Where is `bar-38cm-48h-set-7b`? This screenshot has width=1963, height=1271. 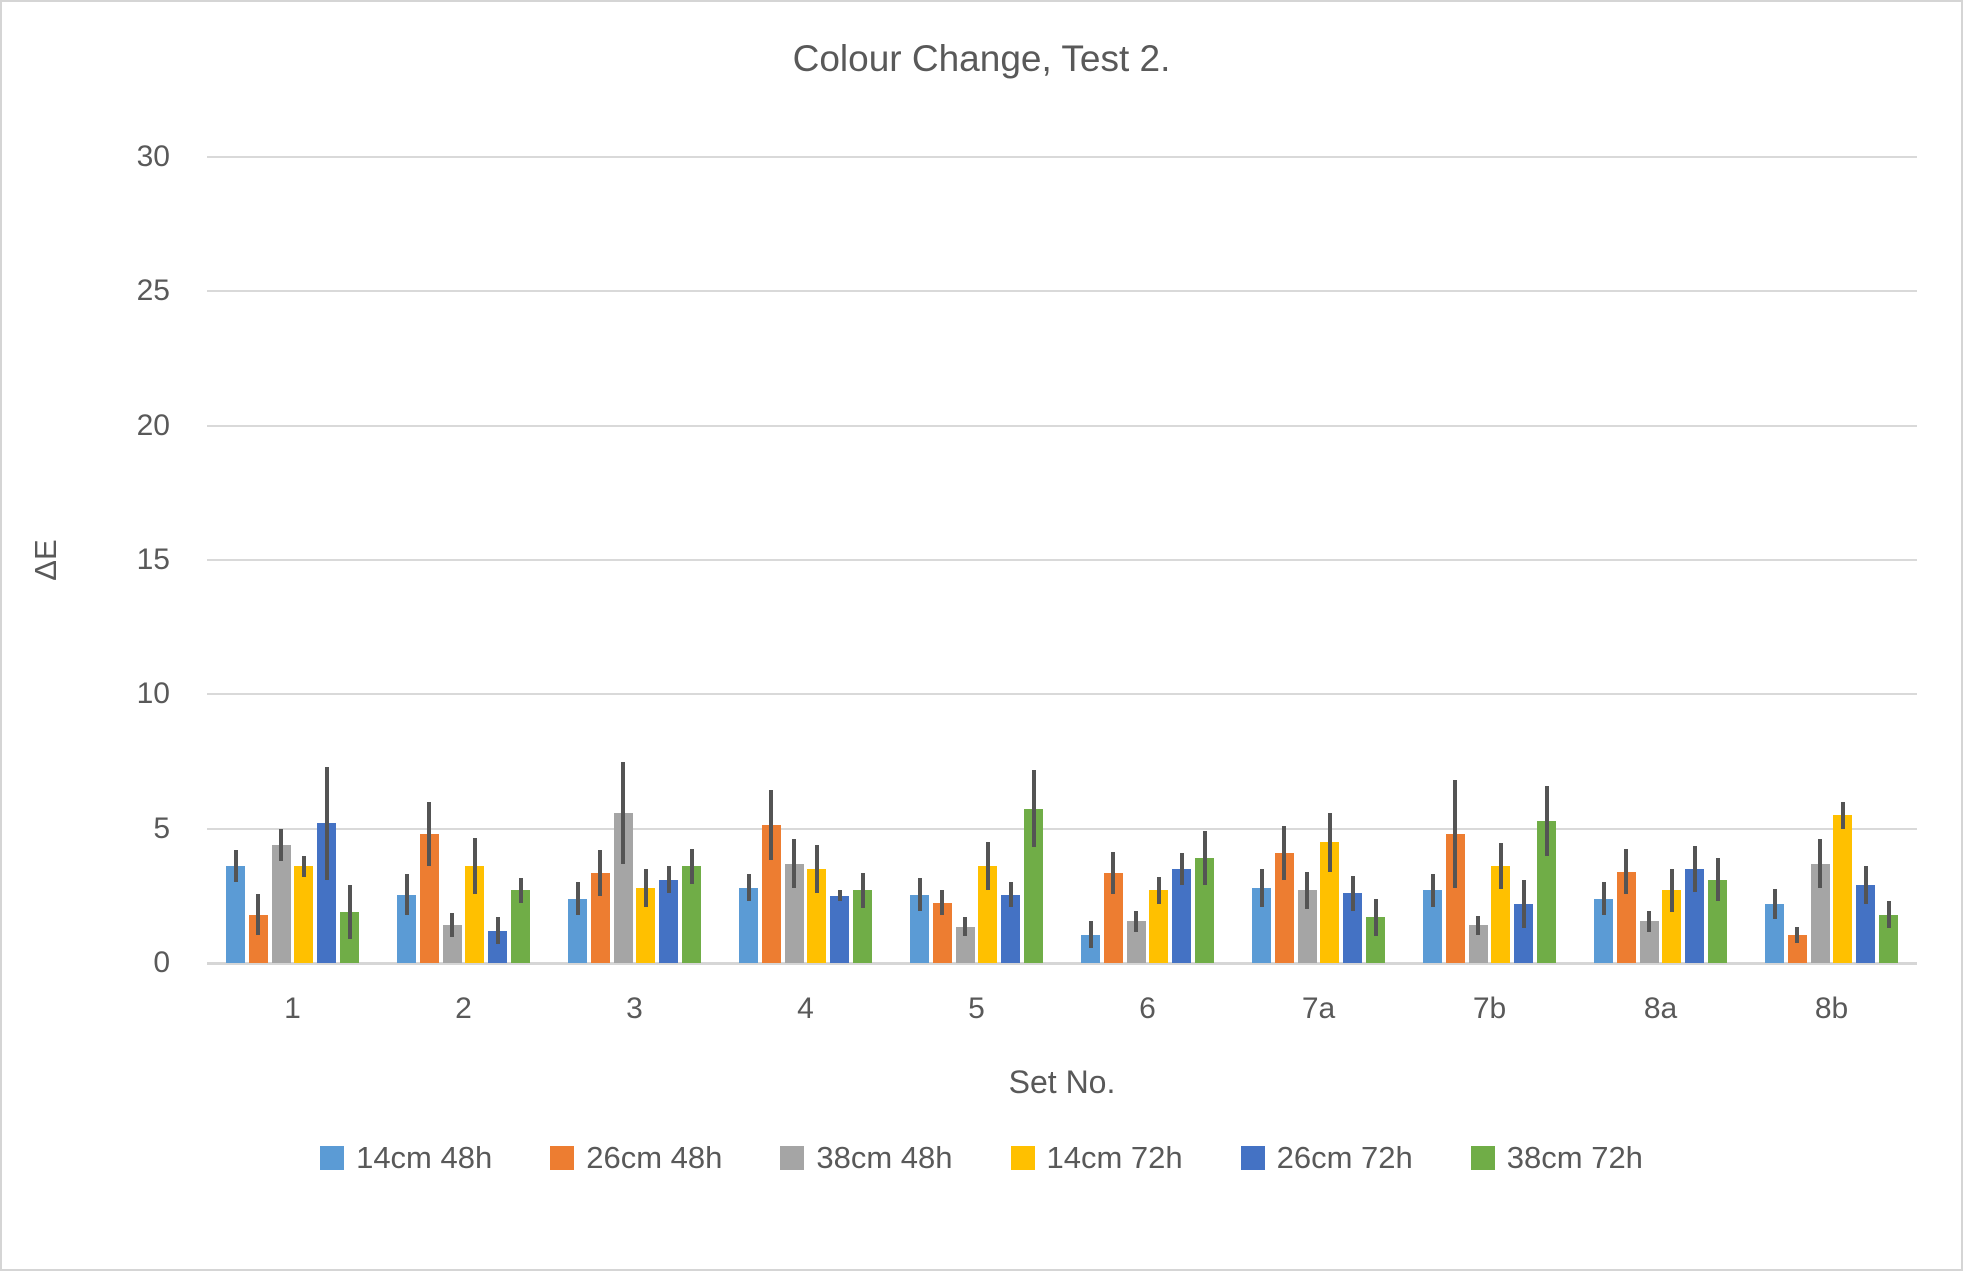
bar-38cm-48h-set-7b is located at coordinates (1478, 944).